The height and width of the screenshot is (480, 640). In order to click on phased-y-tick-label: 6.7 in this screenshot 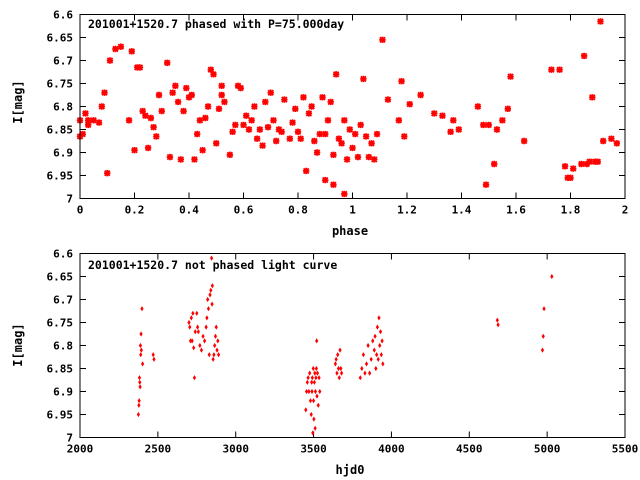, I will do `click(63, 61)`.